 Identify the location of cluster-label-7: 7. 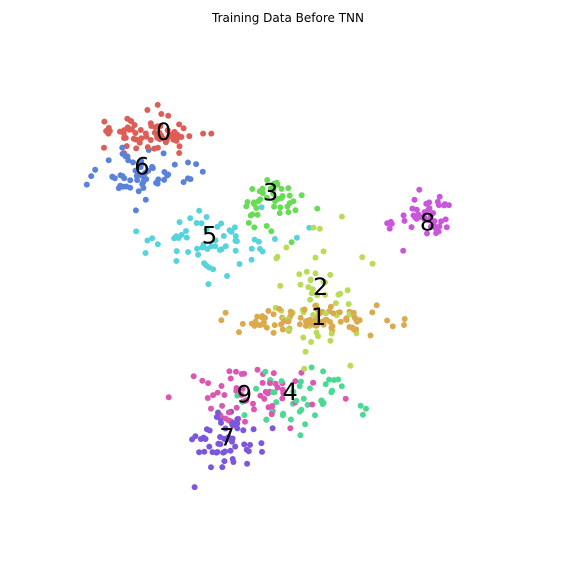
(226, 437).